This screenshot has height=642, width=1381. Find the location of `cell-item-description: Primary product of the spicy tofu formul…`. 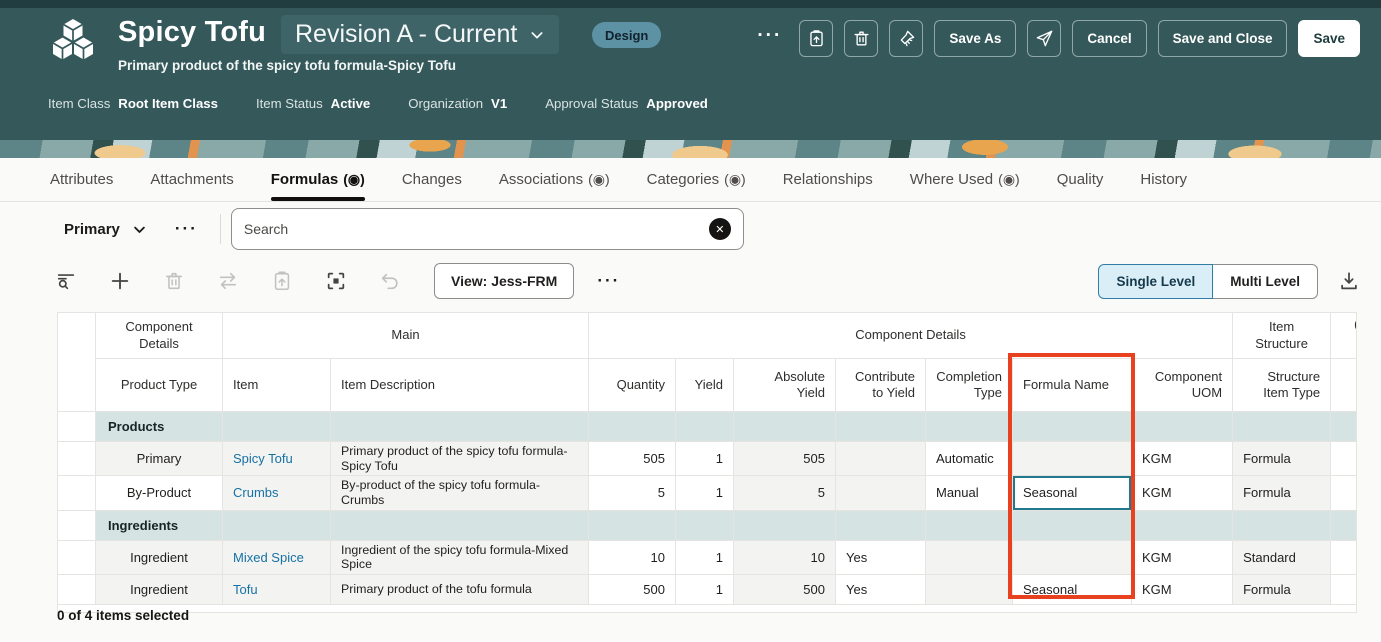

cell-item-description: Primary product of the spicy tofu formul… is located at coordinates (459, 458).